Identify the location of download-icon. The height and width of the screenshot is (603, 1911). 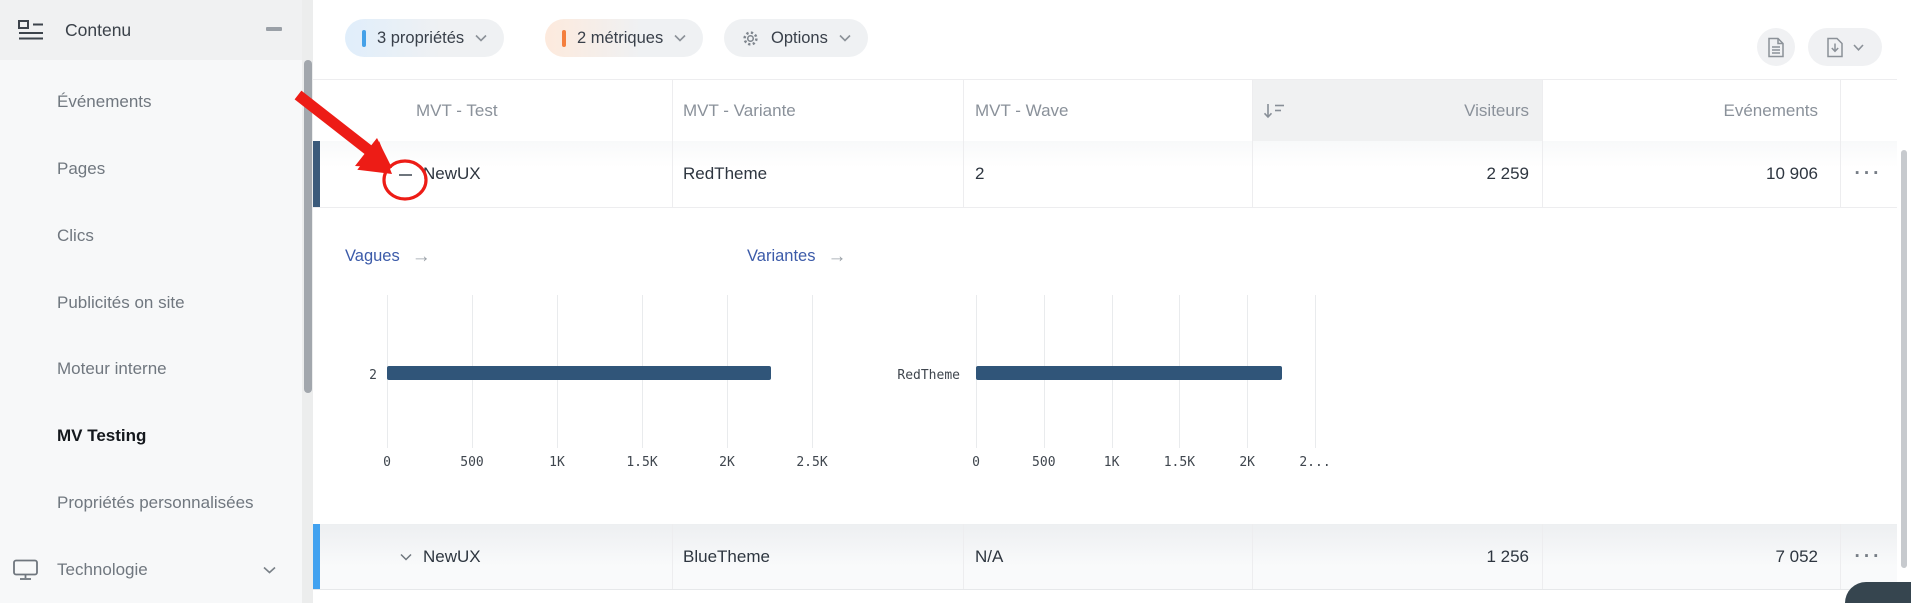
(1835, 47).